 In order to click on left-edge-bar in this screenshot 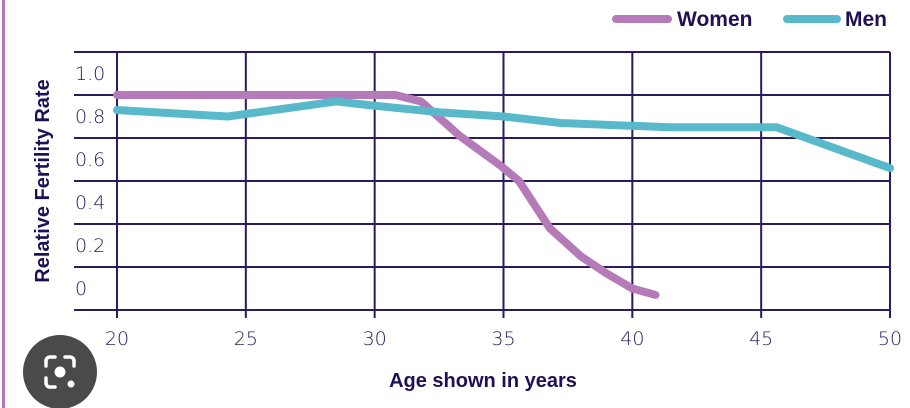, I will do `click(3, 204)`.